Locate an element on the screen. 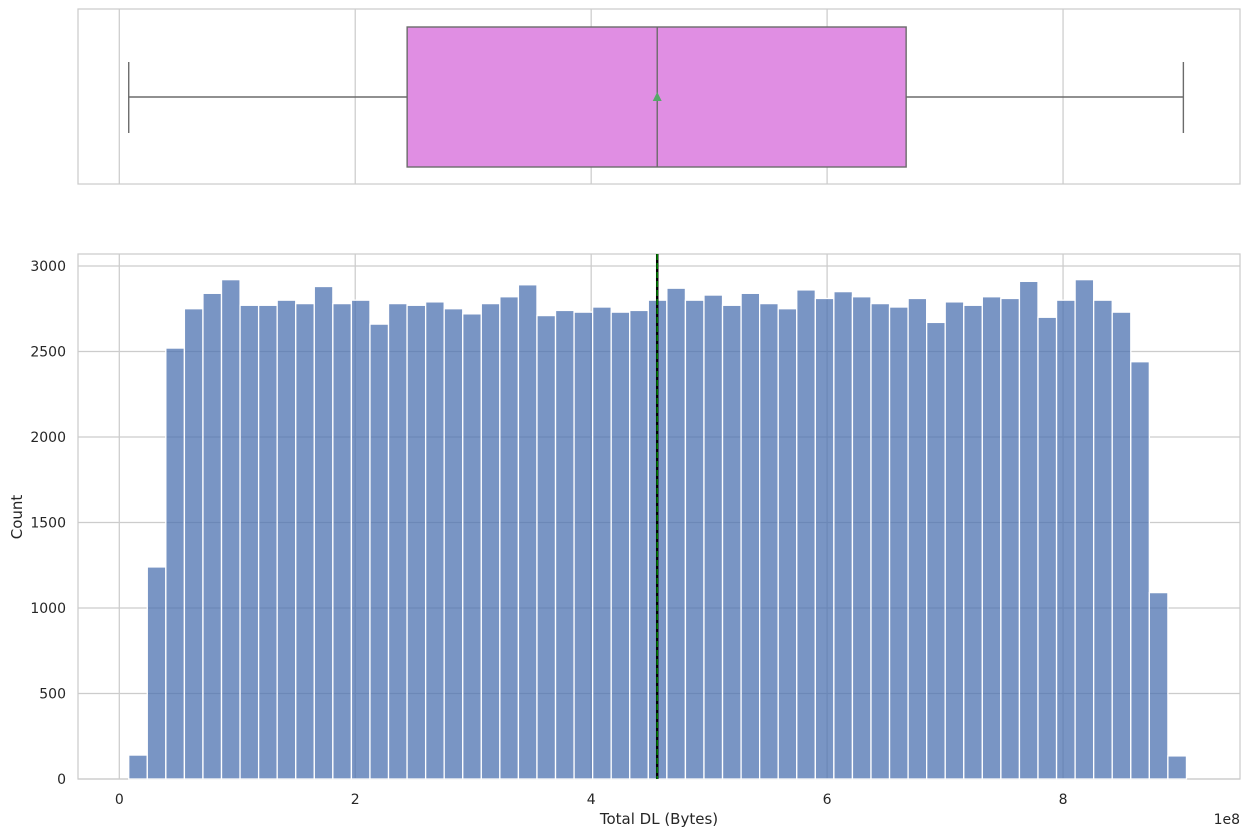  y-tick-label: 2500 is located at coordinates (48, 352).